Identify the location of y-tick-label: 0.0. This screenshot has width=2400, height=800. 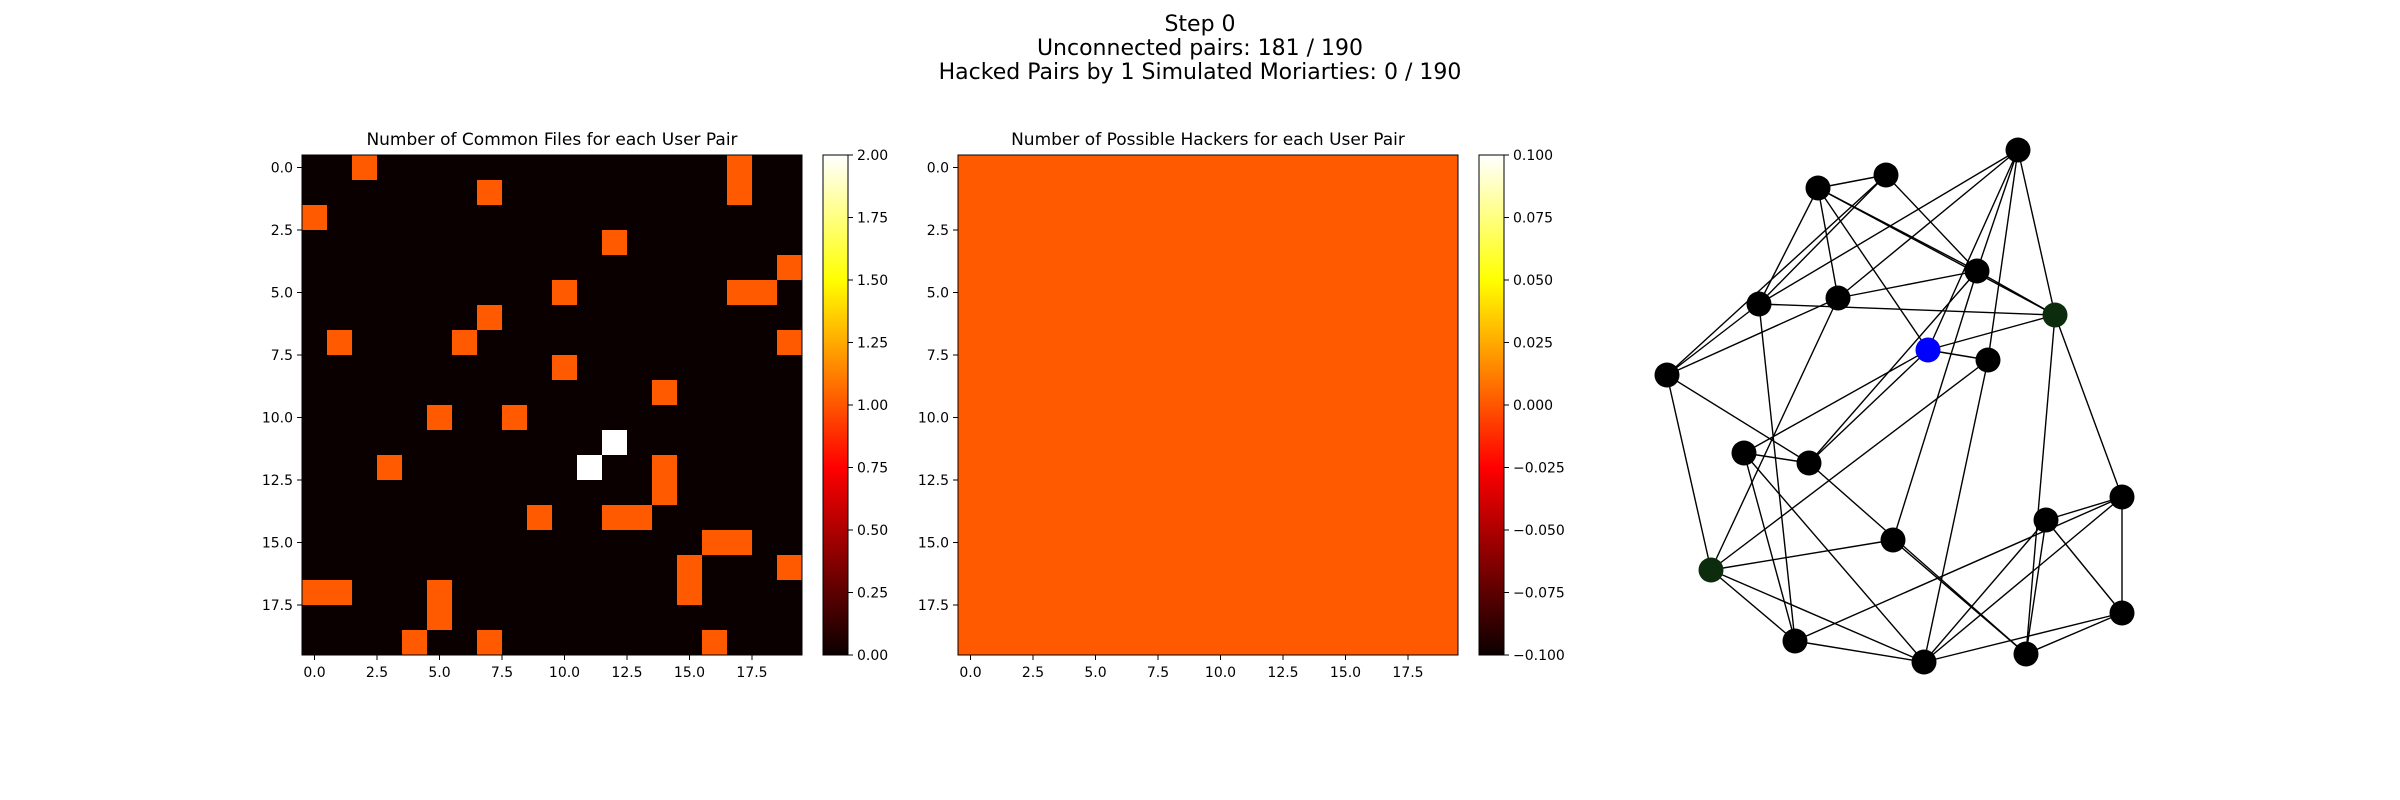
(282, 169).